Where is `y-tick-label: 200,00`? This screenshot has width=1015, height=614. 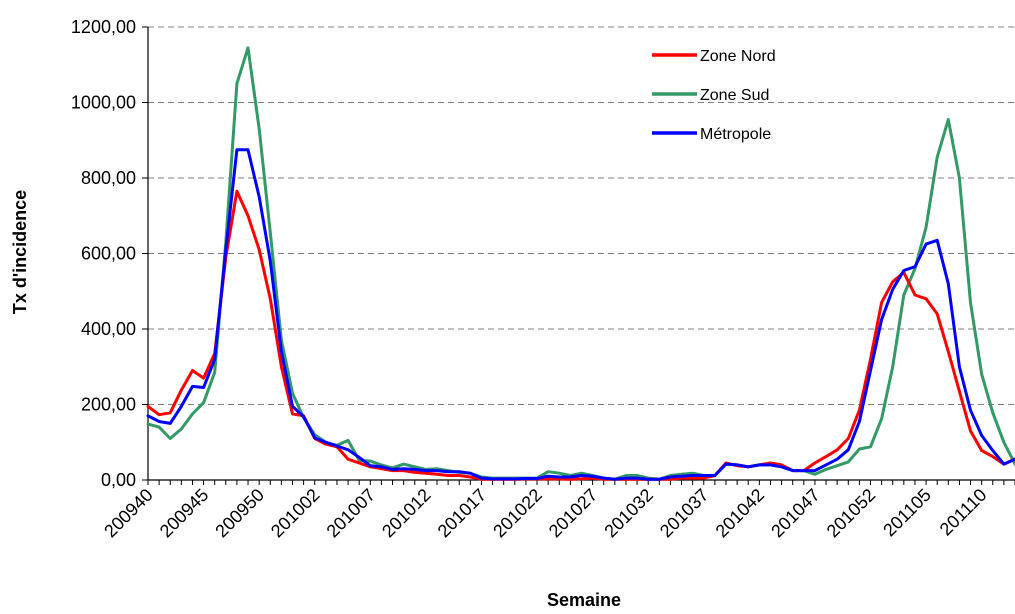
y-tick-label: 200,00 is located at coordinates (108, 405).